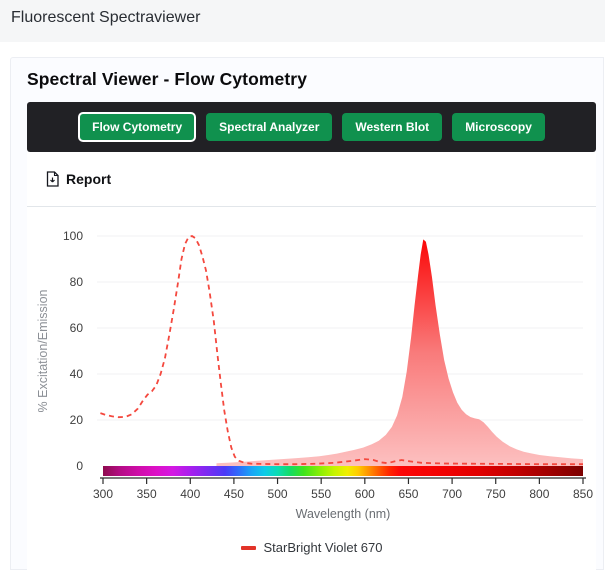  What do you see at coordinates (498, 127) in the screenshot?
I see `nav-button-microscopy: Microscopy` at bounding box center [498, 127].